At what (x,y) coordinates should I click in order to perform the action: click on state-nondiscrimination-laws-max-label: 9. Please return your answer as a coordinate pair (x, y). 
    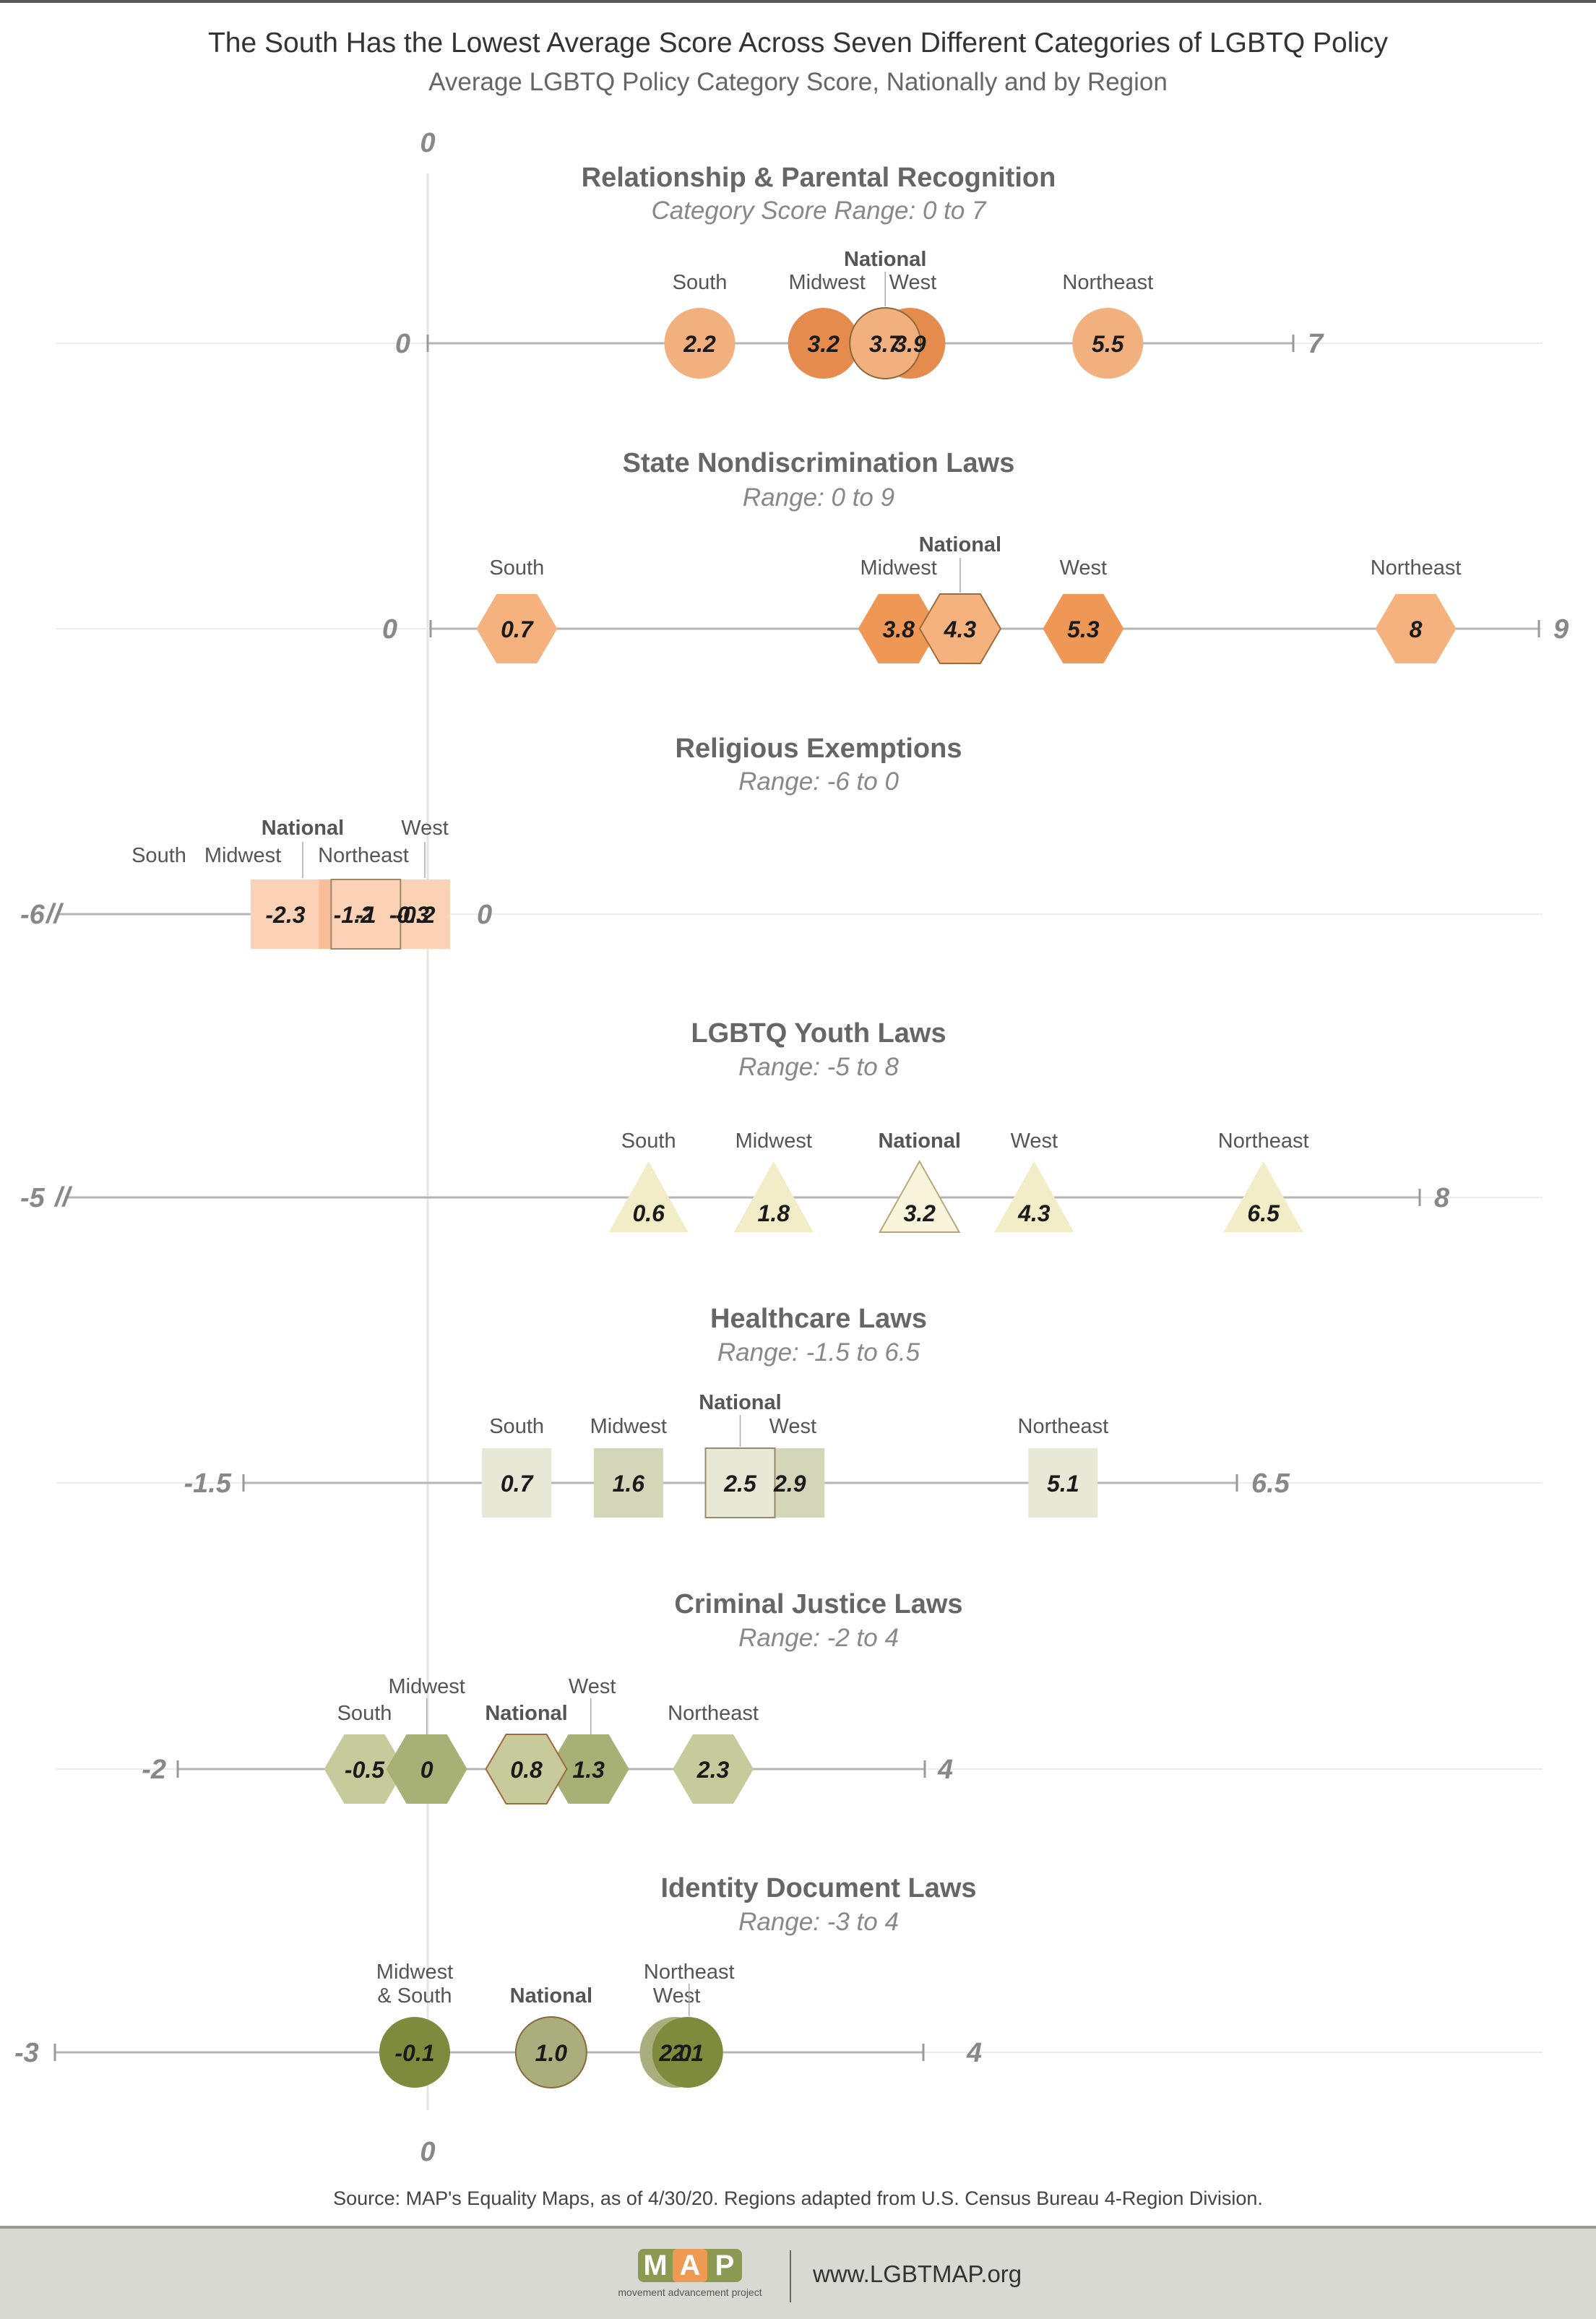
    Looking at the image, I should click on (1561, 629).